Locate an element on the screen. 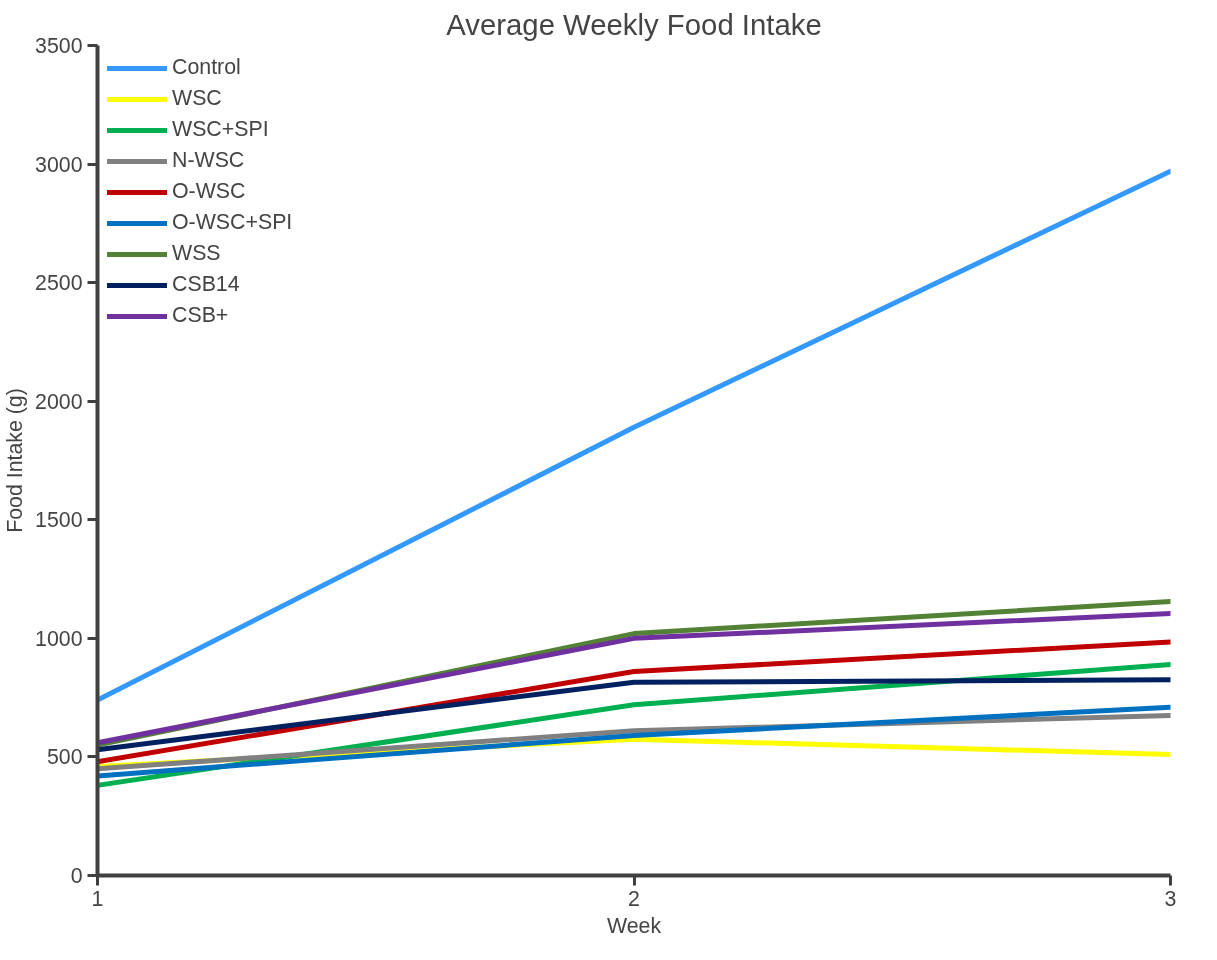 This screenshot has height=960, width=1217. y-tick-label: 3500 is located at coordinates (59, 46).